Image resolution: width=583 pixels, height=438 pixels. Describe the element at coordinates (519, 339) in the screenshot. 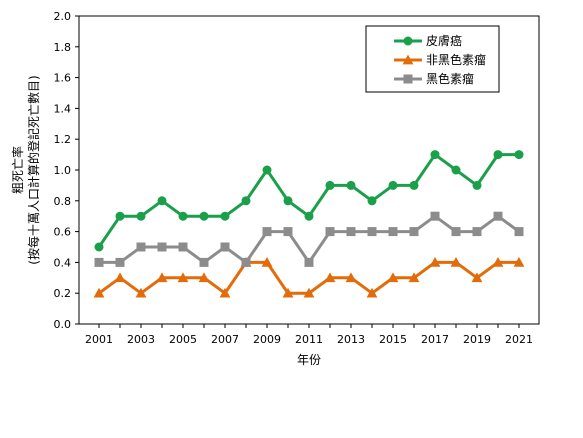

I see `x-tick-label: 2021` at that location.